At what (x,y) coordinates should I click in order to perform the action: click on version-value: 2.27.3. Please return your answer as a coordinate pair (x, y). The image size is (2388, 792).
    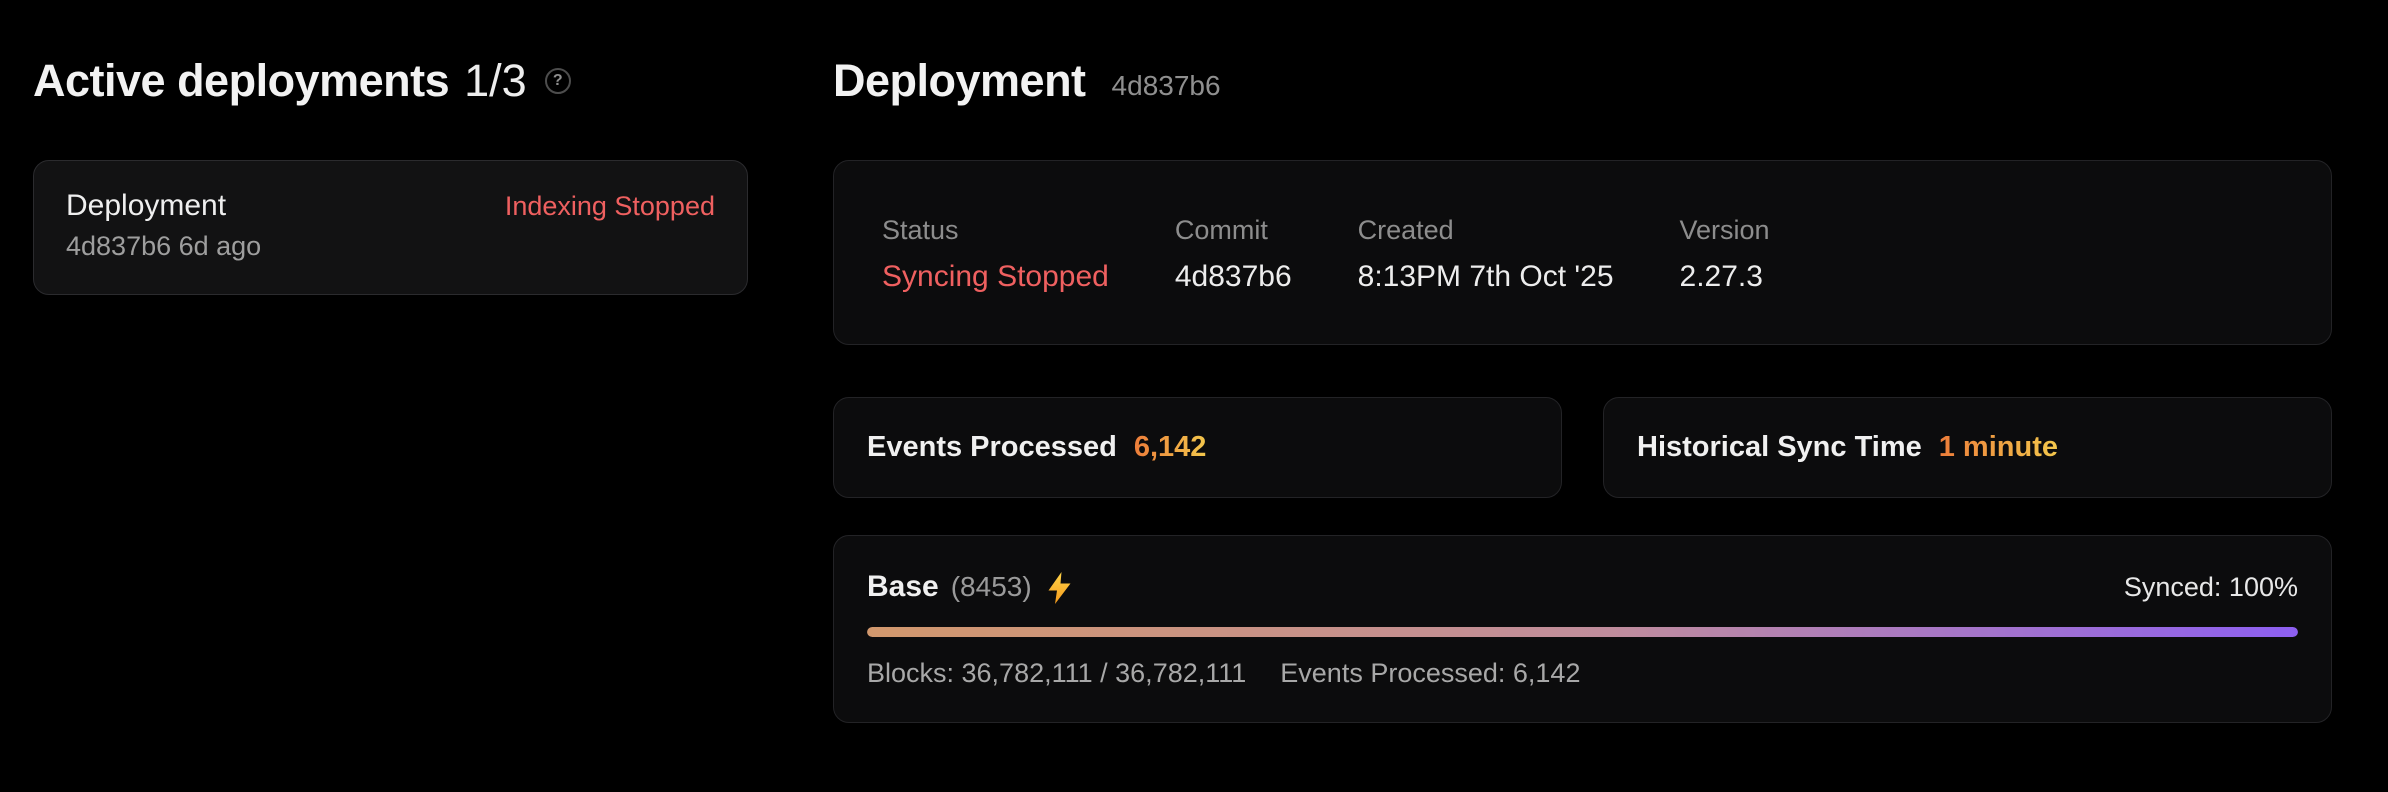
    Looking at the image, I should click on (1721, 276).